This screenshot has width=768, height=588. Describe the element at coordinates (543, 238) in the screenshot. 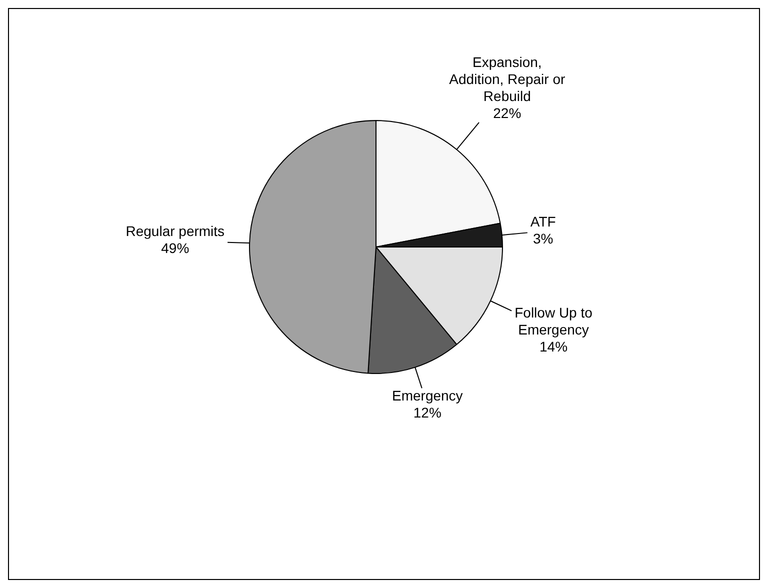

I see `data-label: 3%` at that location.